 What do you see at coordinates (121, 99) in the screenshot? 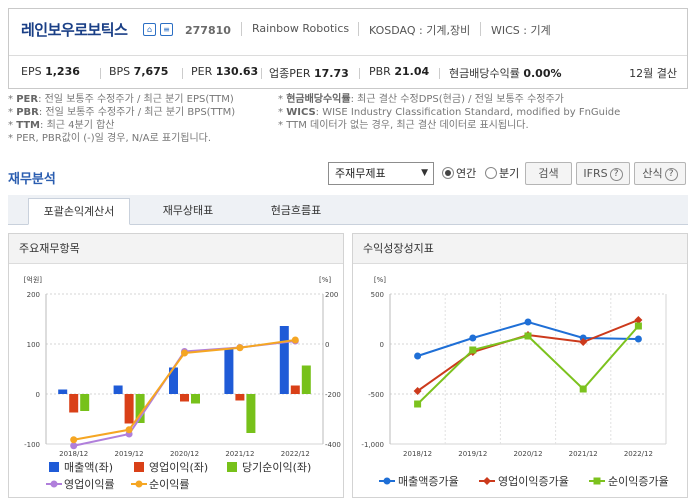
I see `note-per: * PER: 전일 보통주 수정주가 / 최근 분기 EPS(TTM)` at bounding box center [121, 99].